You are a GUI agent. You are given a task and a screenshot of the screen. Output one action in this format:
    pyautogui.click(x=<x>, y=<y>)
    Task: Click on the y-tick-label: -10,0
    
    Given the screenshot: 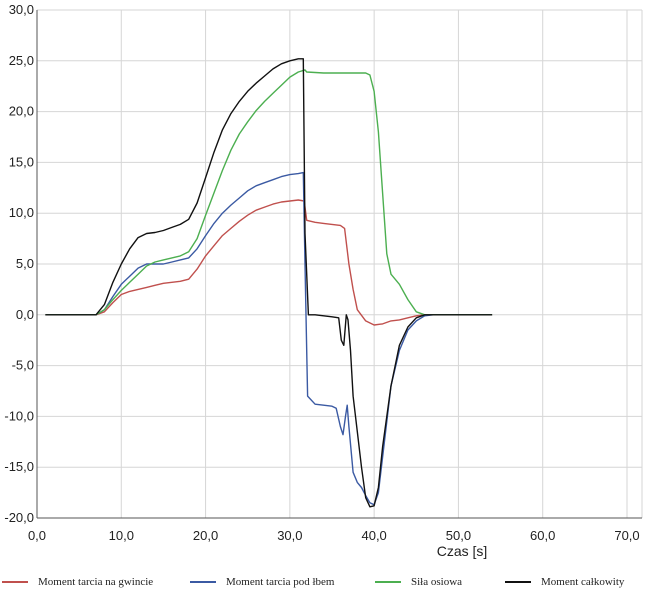 What is the action you would take?
    pyautogui.click(x=19, y=415)
    